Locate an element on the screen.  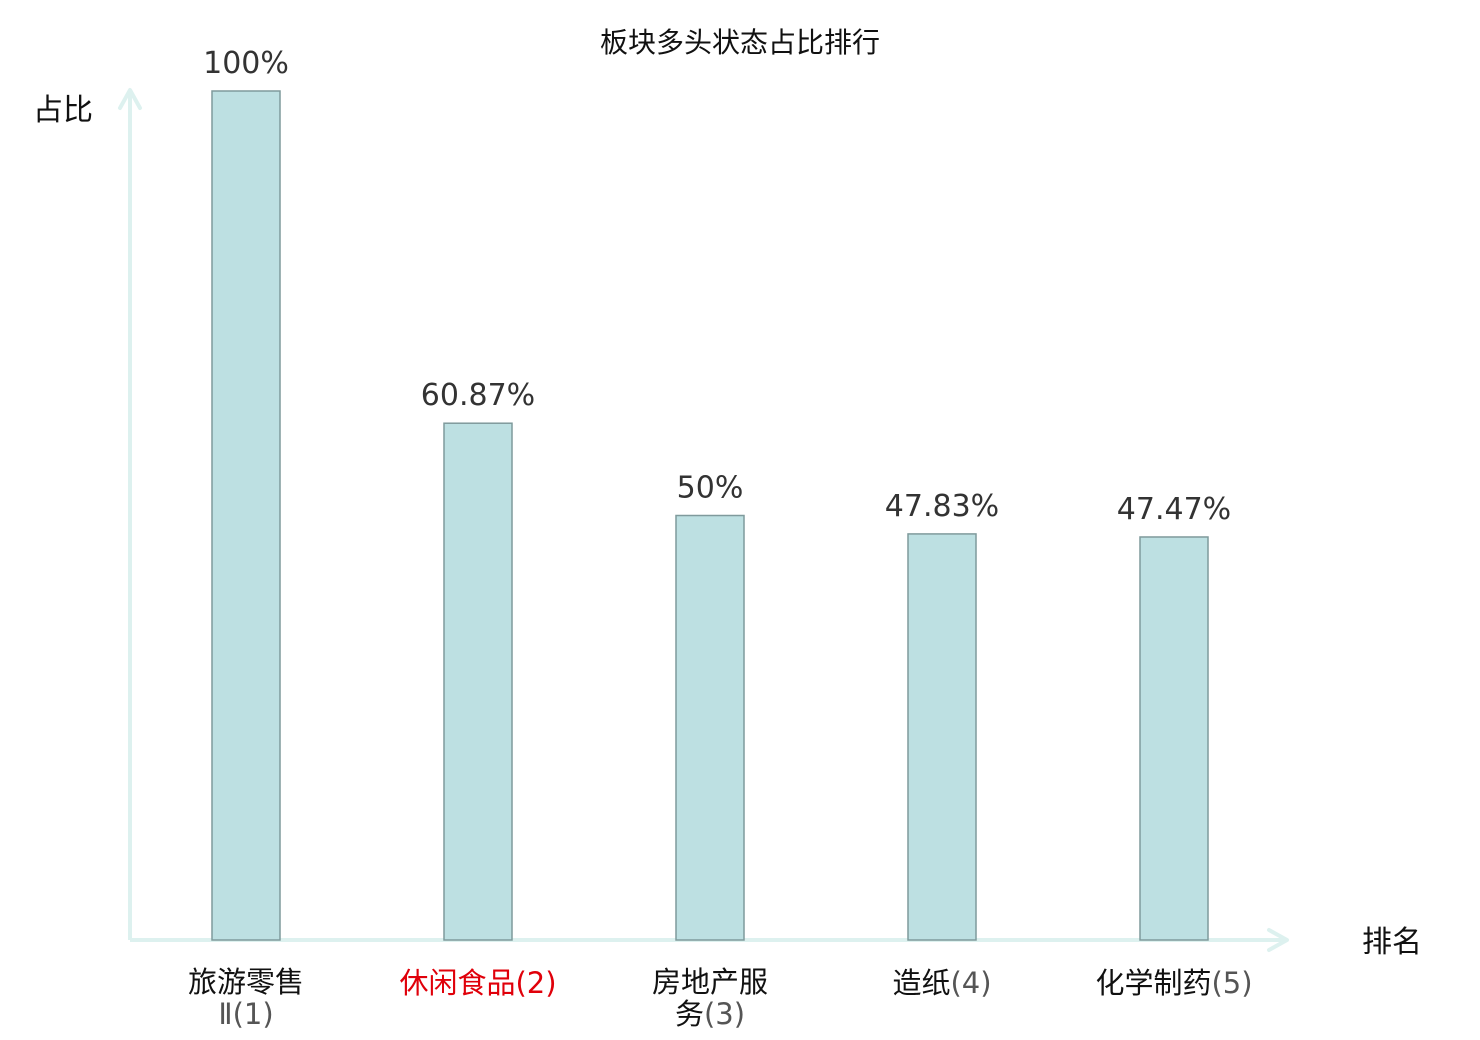
category-rank: (2) is located at coordinates (535, 983).